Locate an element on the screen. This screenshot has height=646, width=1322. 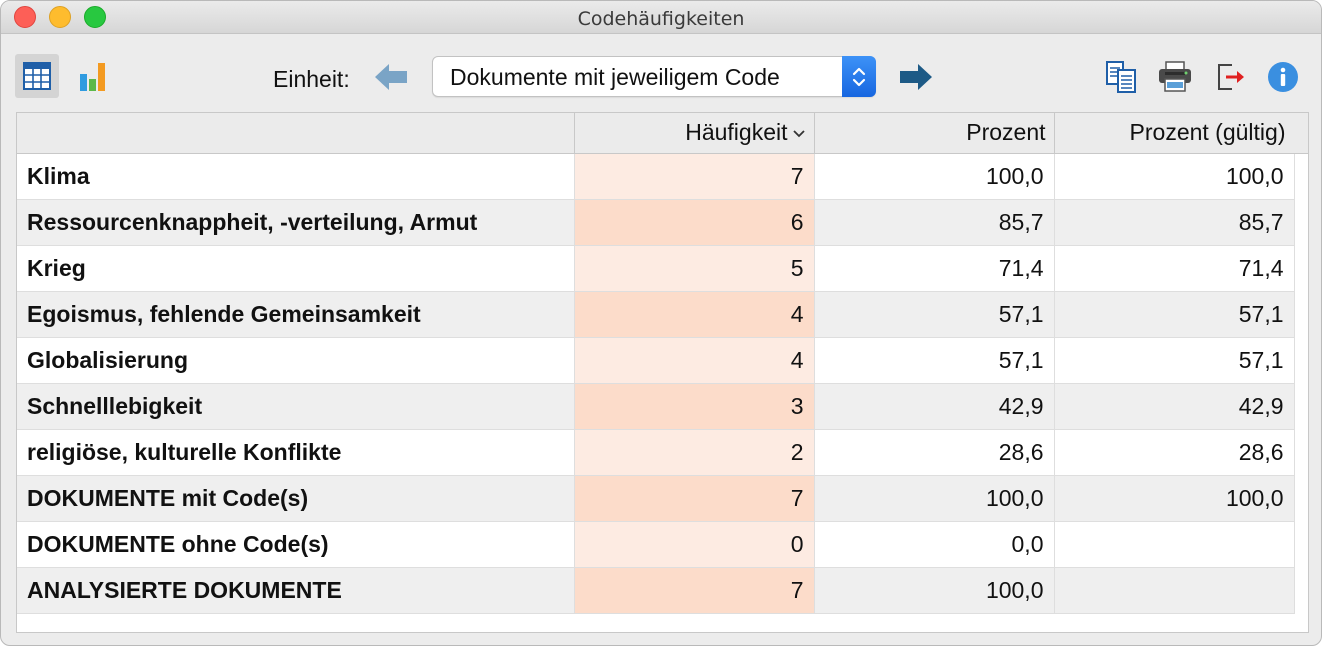
toolbar: Einheit: Dokumente mit jeweiligem Code is located at coordinates (661, 73).